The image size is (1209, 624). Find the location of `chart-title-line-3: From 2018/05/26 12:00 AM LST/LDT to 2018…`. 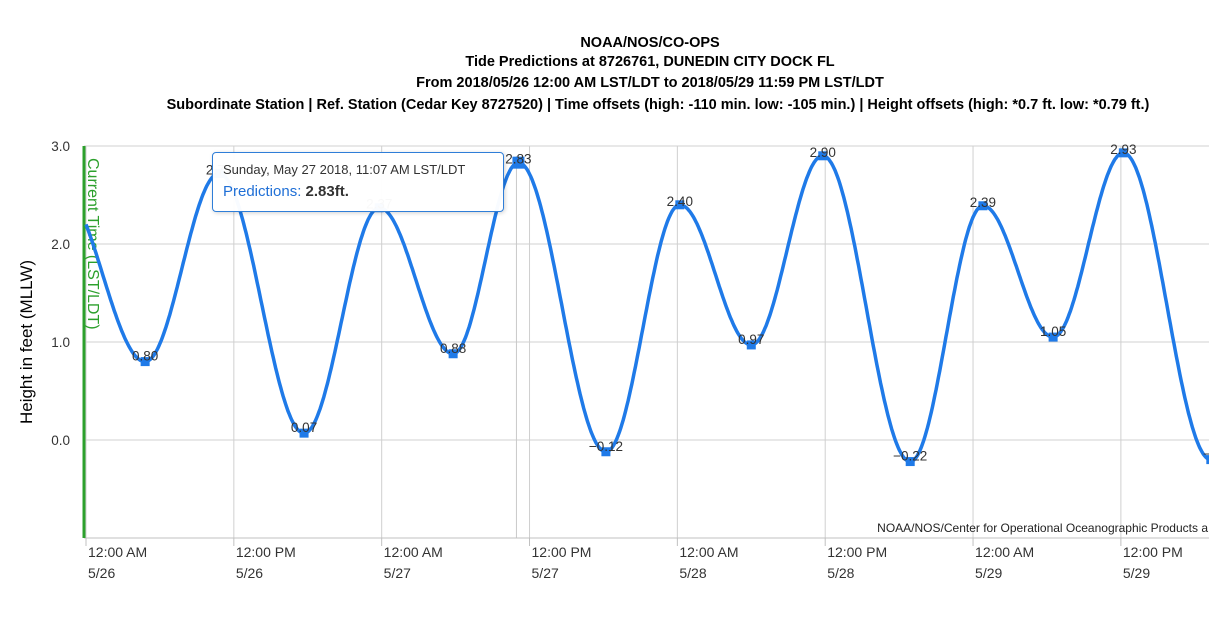

chart-title-line-3: From 2018/05/26 12:00 AM LST/LDT to 2018… is located at coordinates (650, 83).